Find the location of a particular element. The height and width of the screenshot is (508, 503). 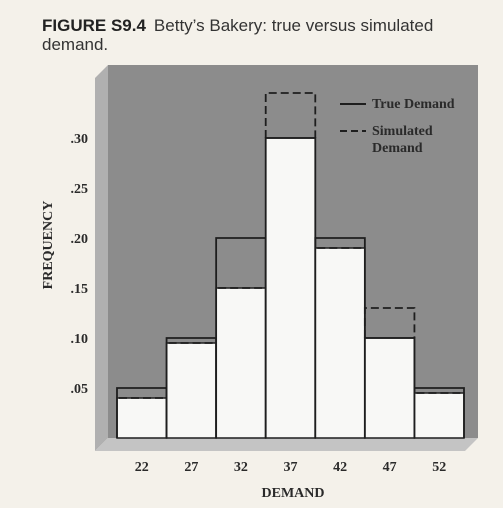

chart-depth-left is located at coordinates (101, 258).